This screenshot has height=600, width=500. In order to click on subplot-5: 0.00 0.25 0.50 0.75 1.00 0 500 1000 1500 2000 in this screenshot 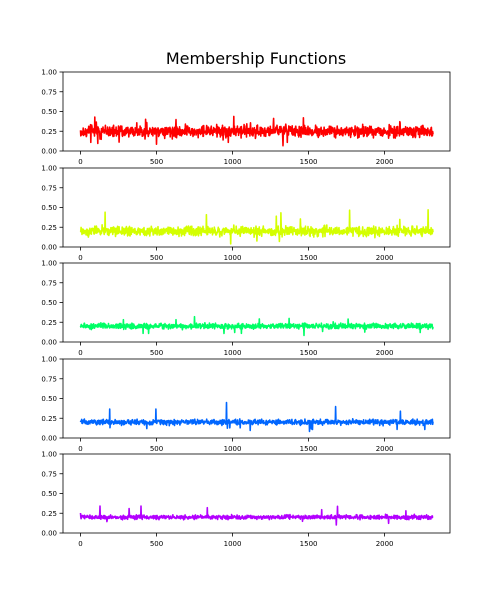, I will do `click(246, 499)`.